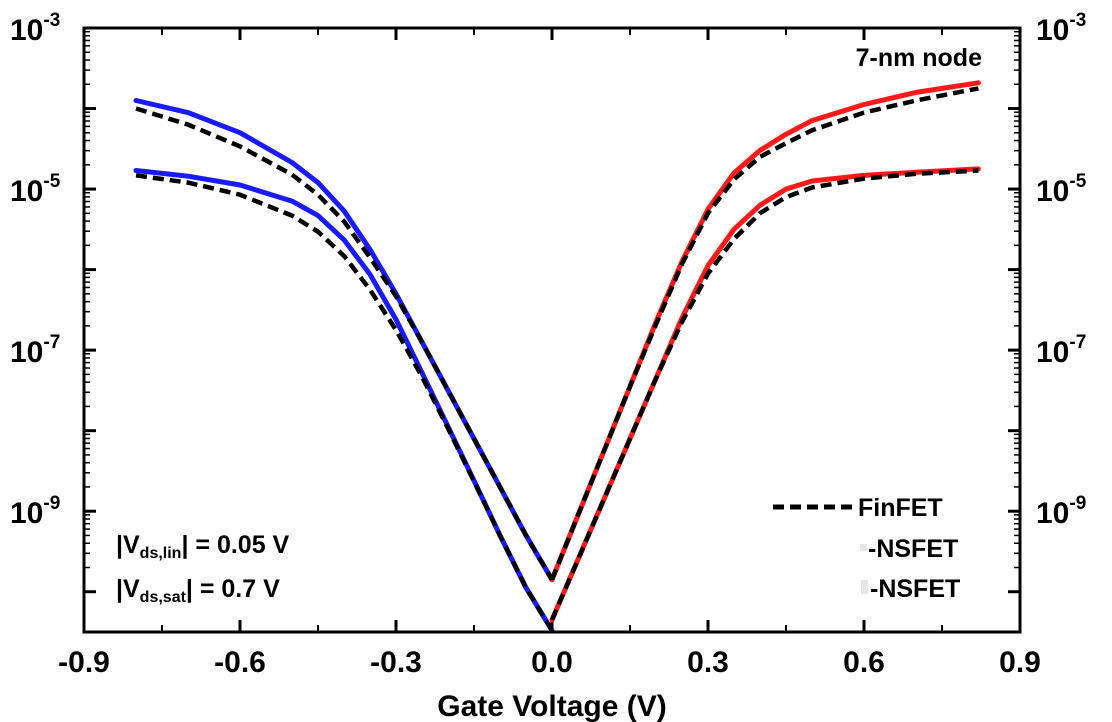 This screenshot has width=1112, height=722. I want to click on y-tick-label-right: 10⁻⁷, so click(1061, 350).